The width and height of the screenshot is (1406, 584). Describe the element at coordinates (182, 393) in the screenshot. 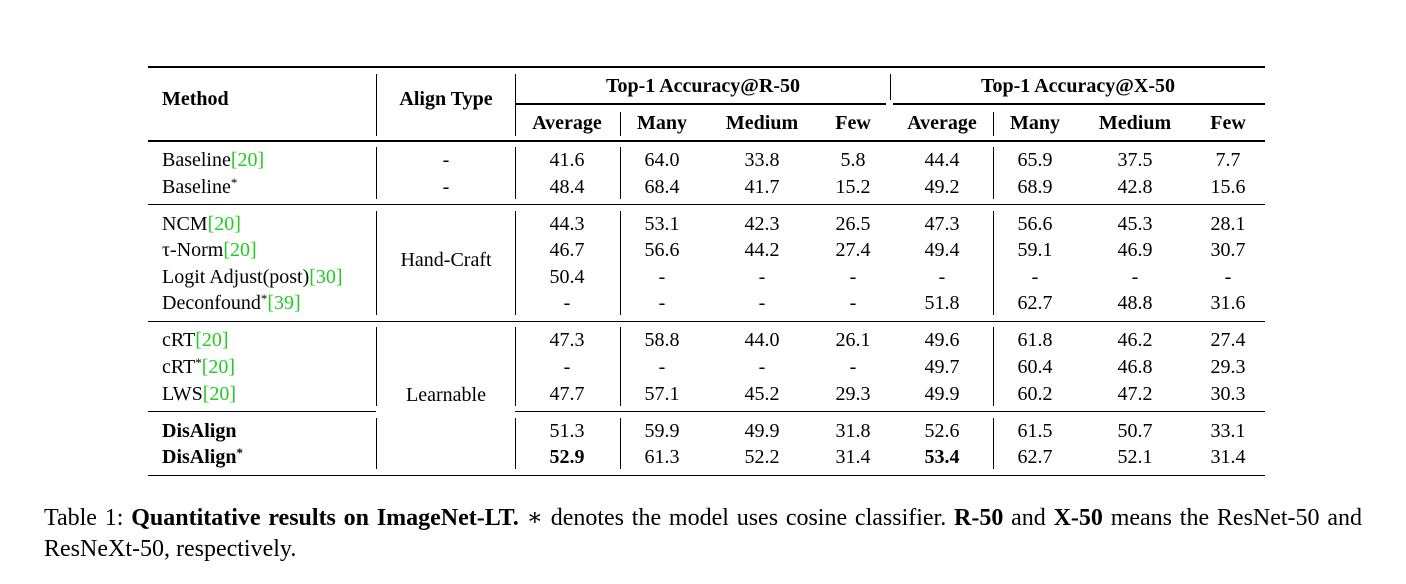

I see `method-name: LWS` at that location.